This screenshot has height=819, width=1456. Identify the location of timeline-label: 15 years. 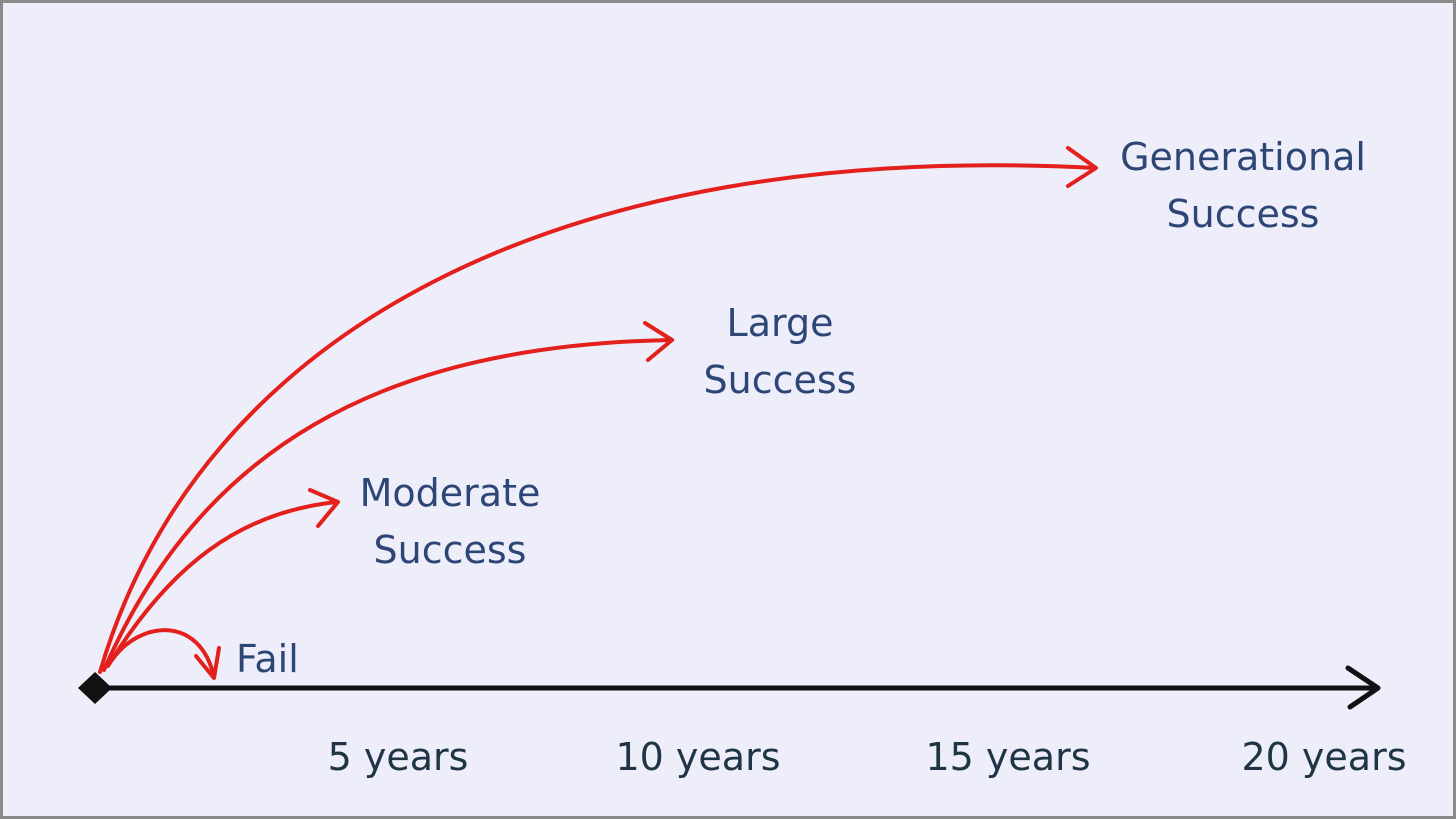
(1007, 757).